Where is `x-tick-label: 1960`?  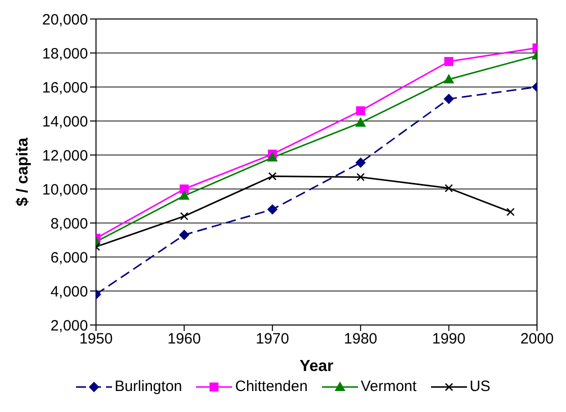 x-tick-label: 1960 is located at coordinates (184, 339).